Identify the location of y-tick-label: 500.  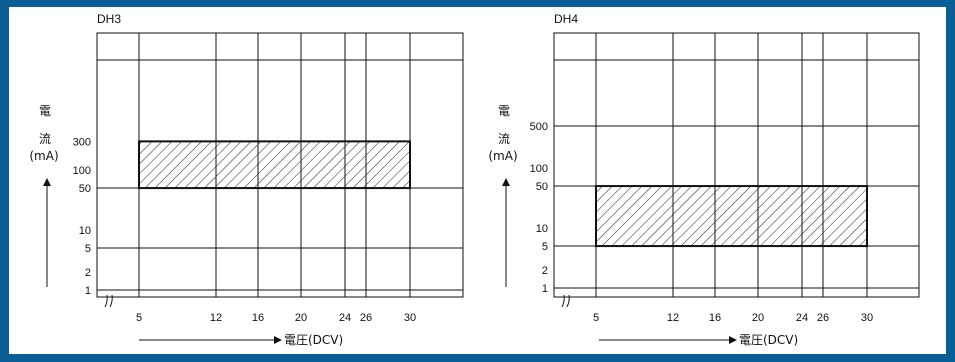
(539, 127).